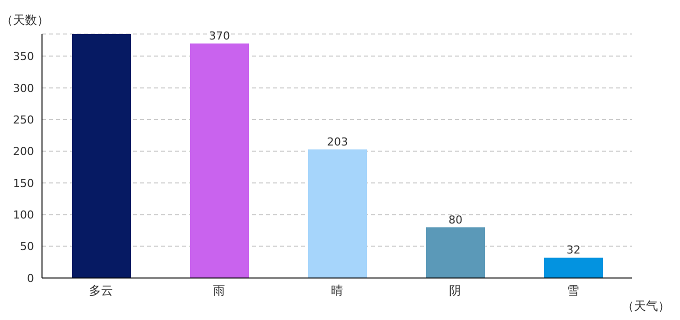 This screenshot has height=320, width=680. Describe the element at coordinates (646, 306) in the screenshot. I see `x-axis-title: （天气）` at that location.